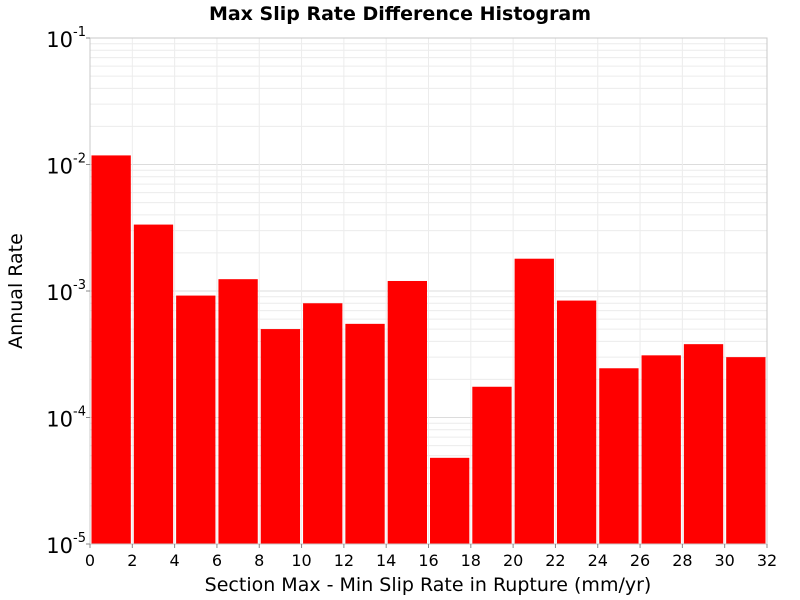 The width and height of the screenshot is (800, 600). Describe the element at coordinates (471, 560) in the screenshot. I see `x-tick-label: 18` at that location.